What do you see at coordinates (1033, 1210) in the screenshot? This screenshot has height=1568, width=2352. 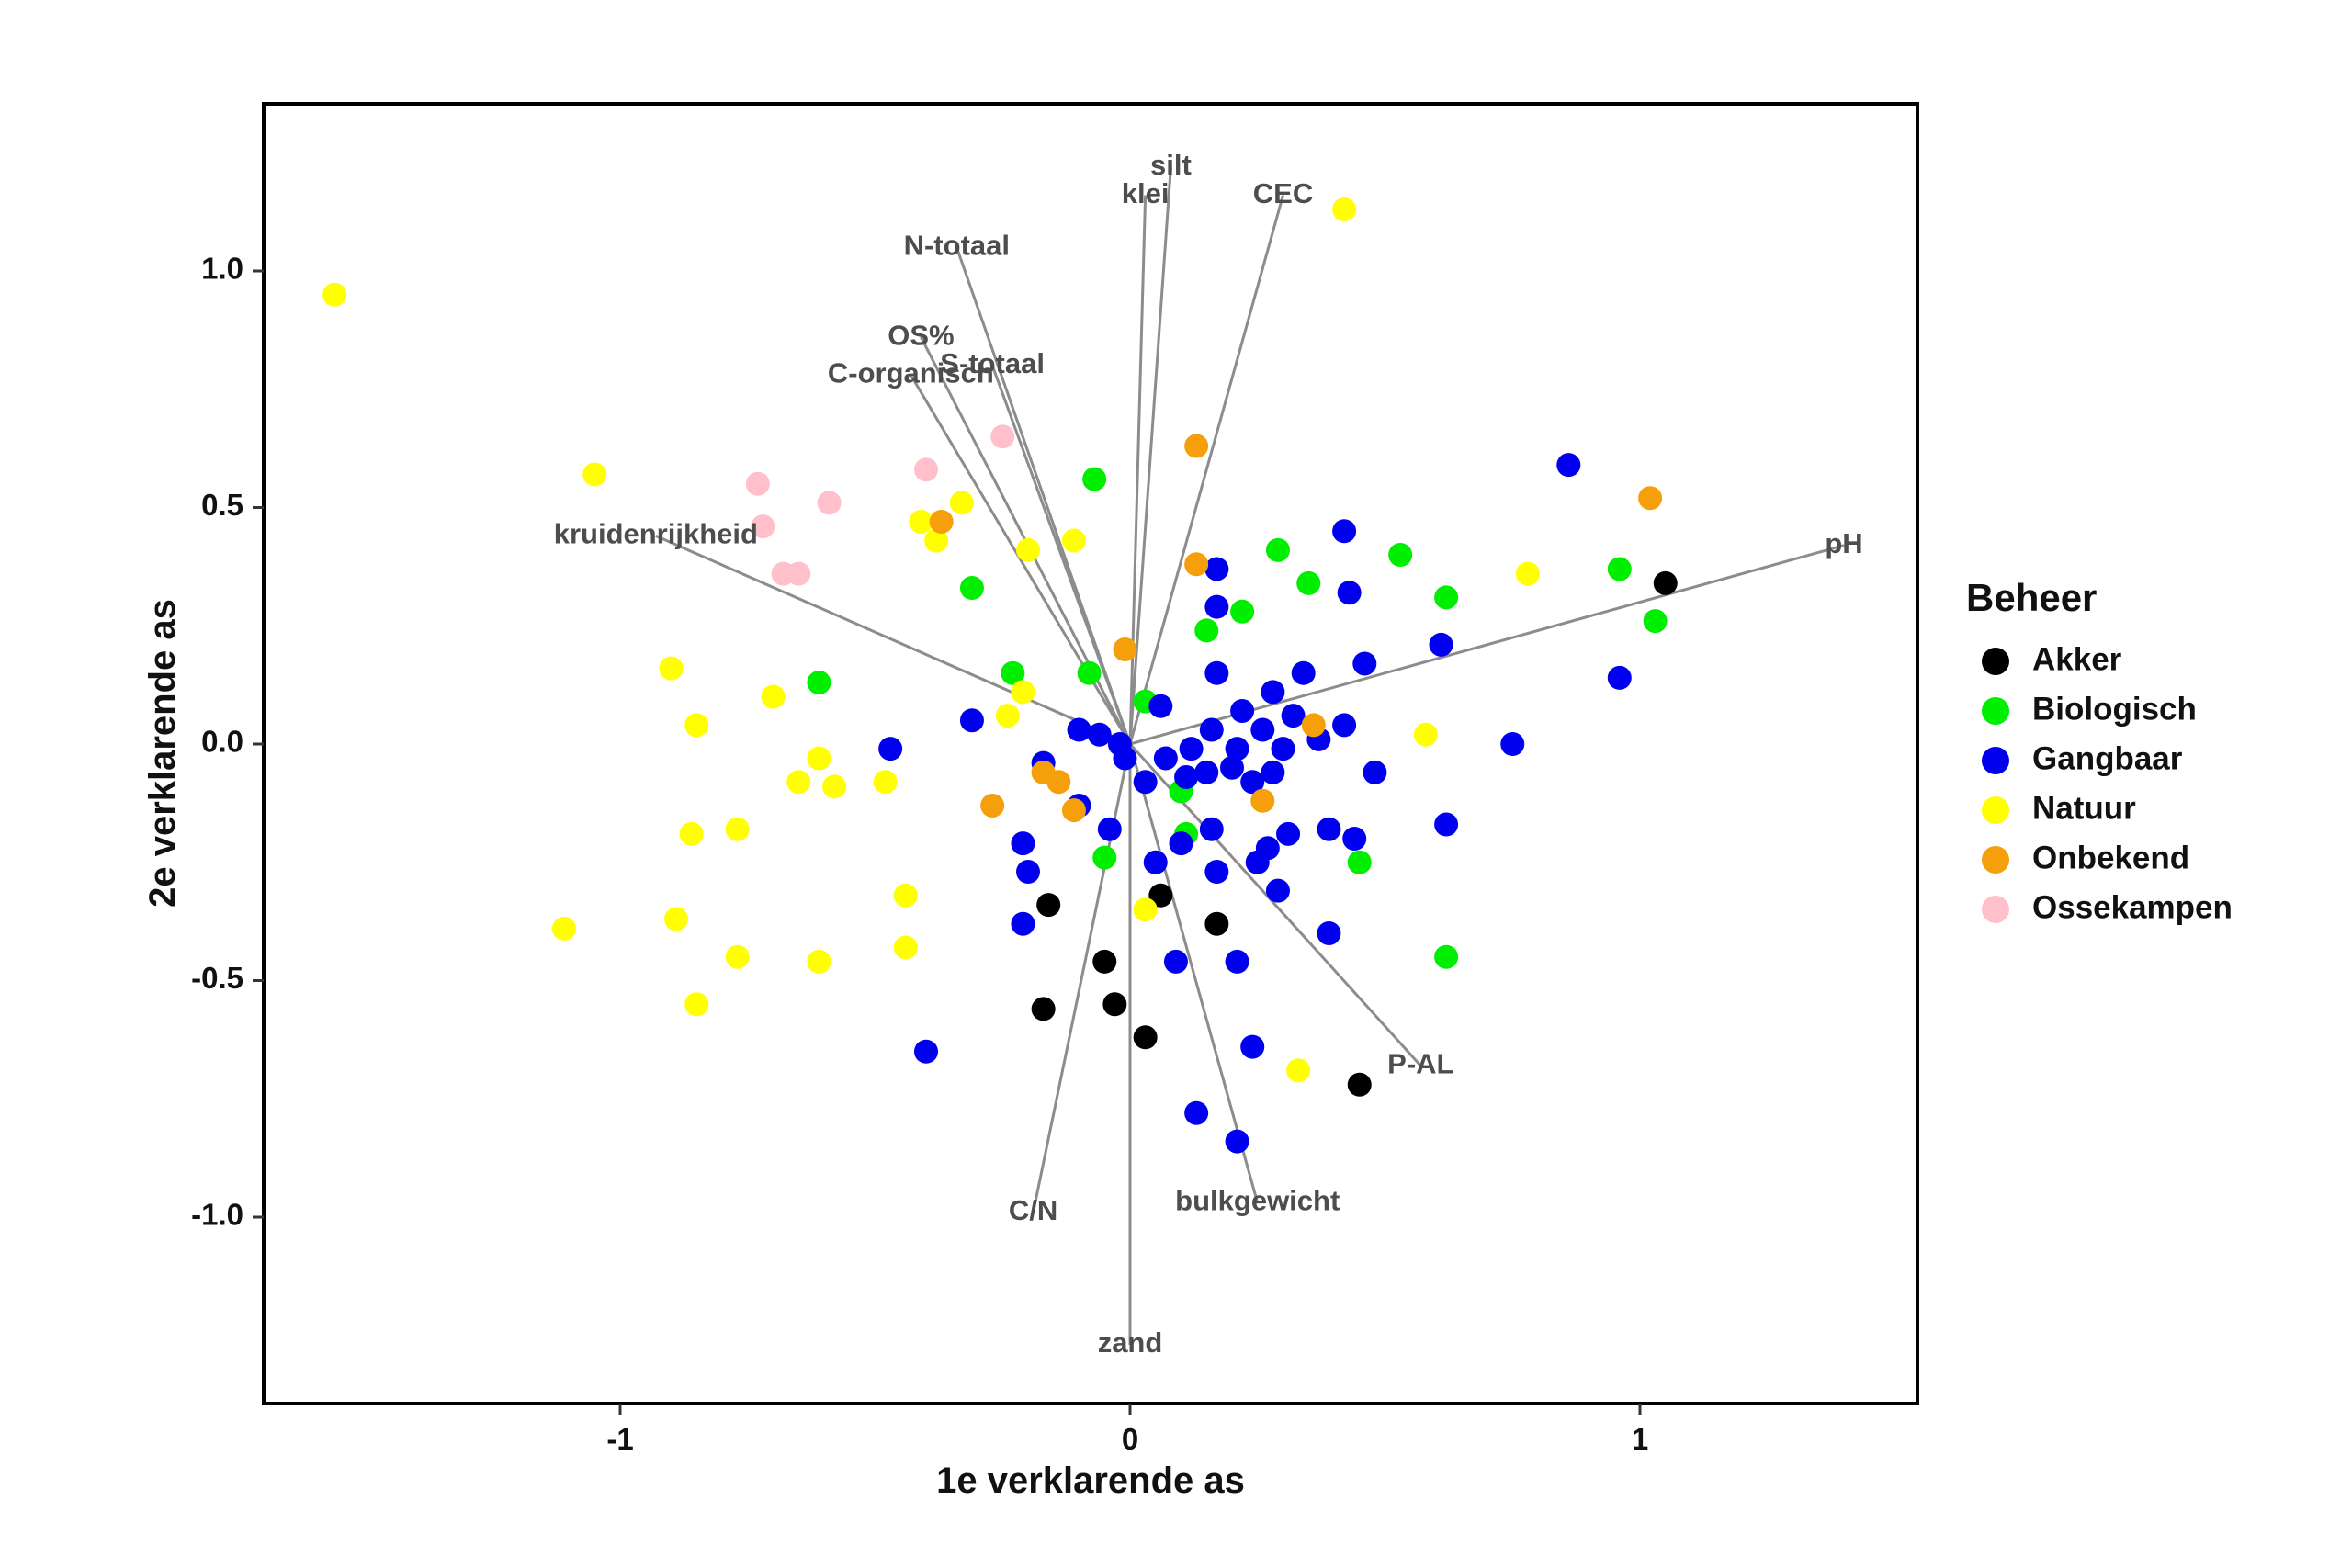 I see `vector-label-c-n: C/N` at bounding box center [1033, 1210].